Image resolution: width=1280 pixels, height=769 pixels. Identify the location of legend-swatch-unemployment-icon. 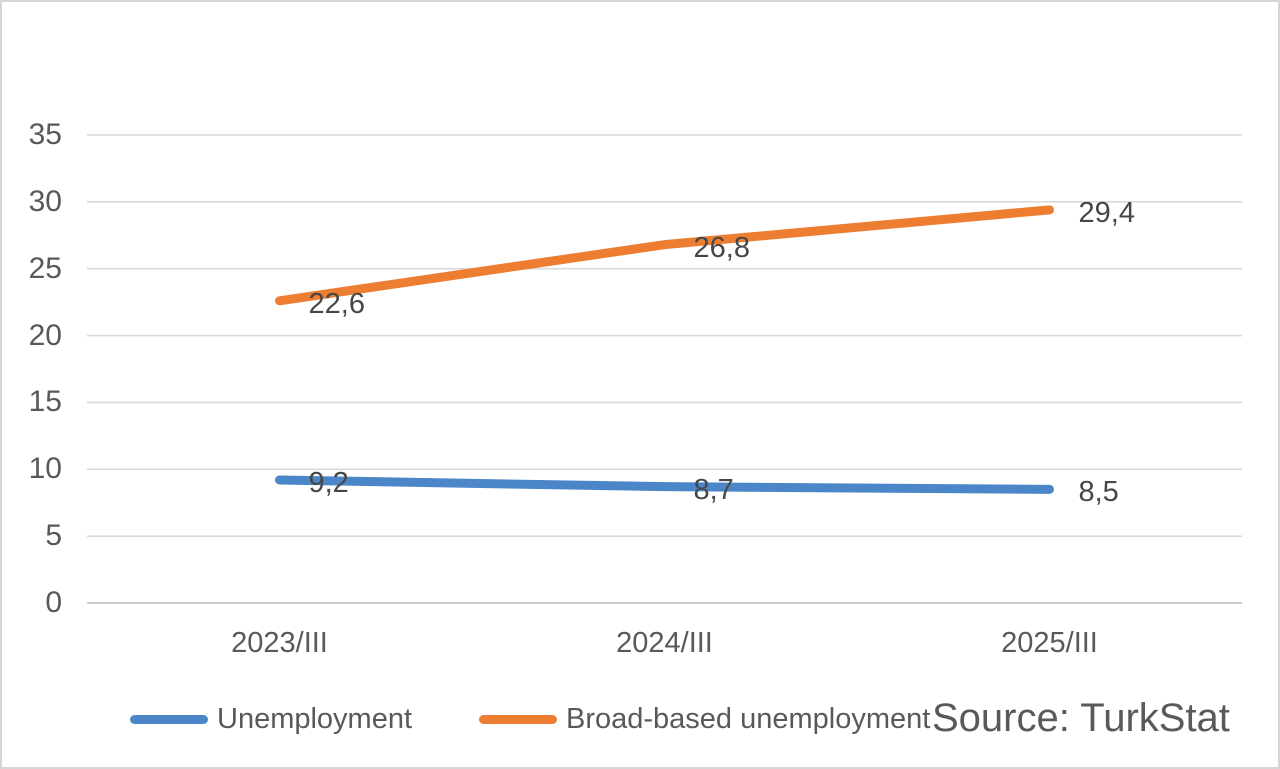
(169, 719).